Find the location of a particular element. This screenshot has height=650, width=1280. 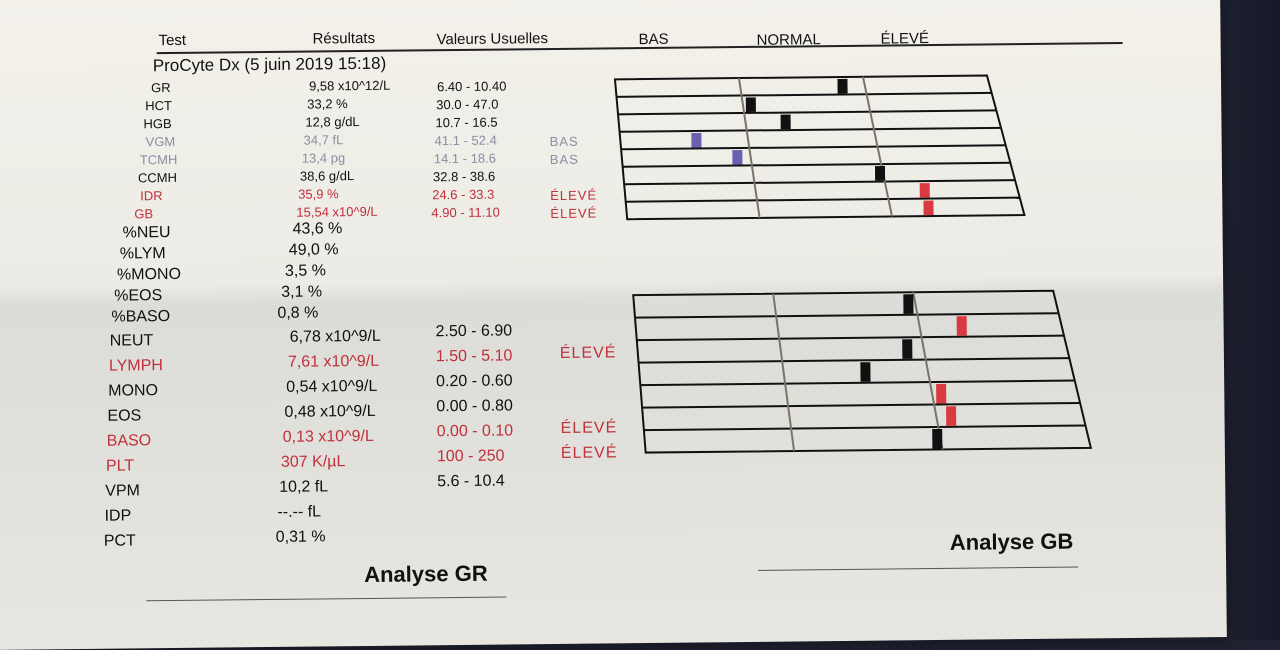

gb-ref-range: 5.6 - 10.4 is located at coordinates (471, 481).